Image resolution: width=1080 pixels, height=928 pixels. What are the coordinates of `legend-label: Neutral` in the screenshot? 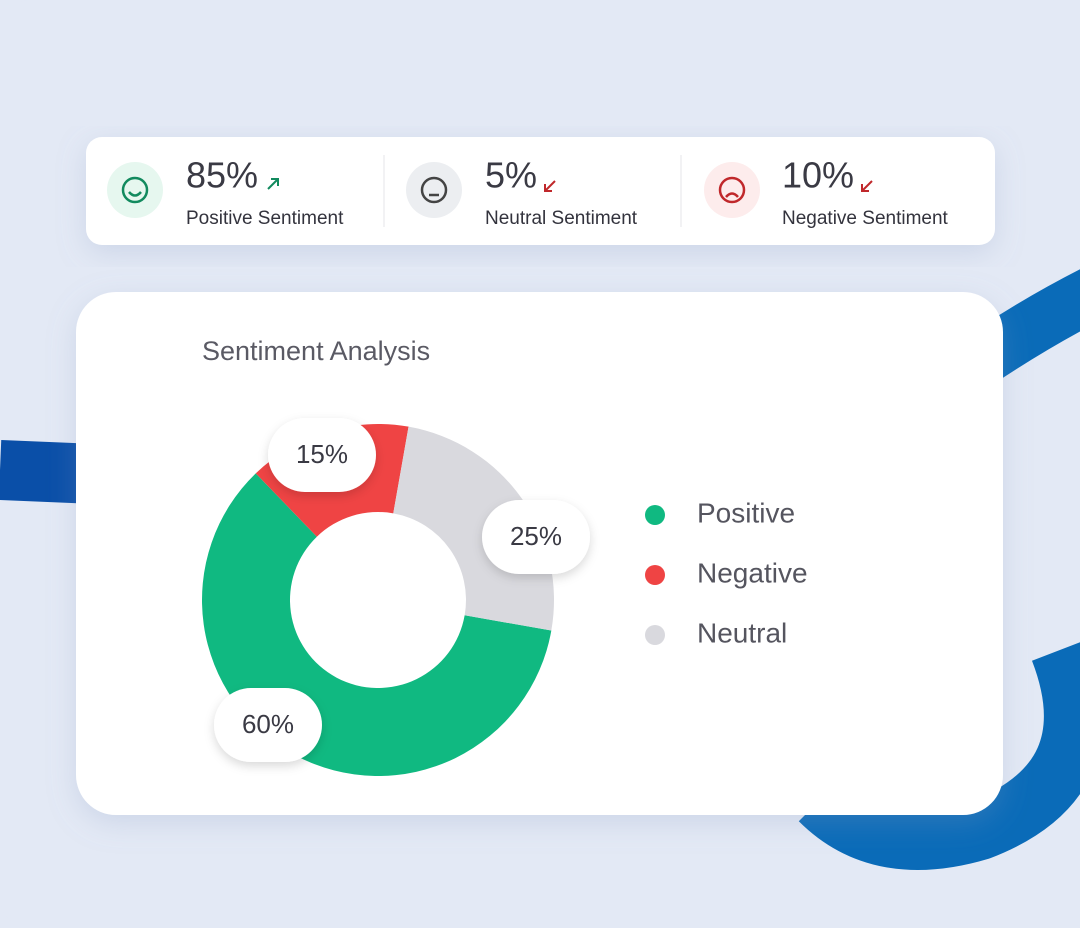 It's located at (742, 632).